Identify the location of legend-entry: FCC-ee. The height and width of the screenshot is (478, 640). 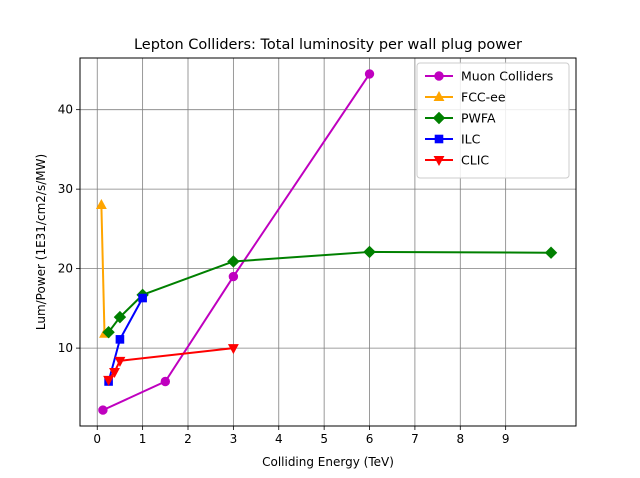
(465, 97).